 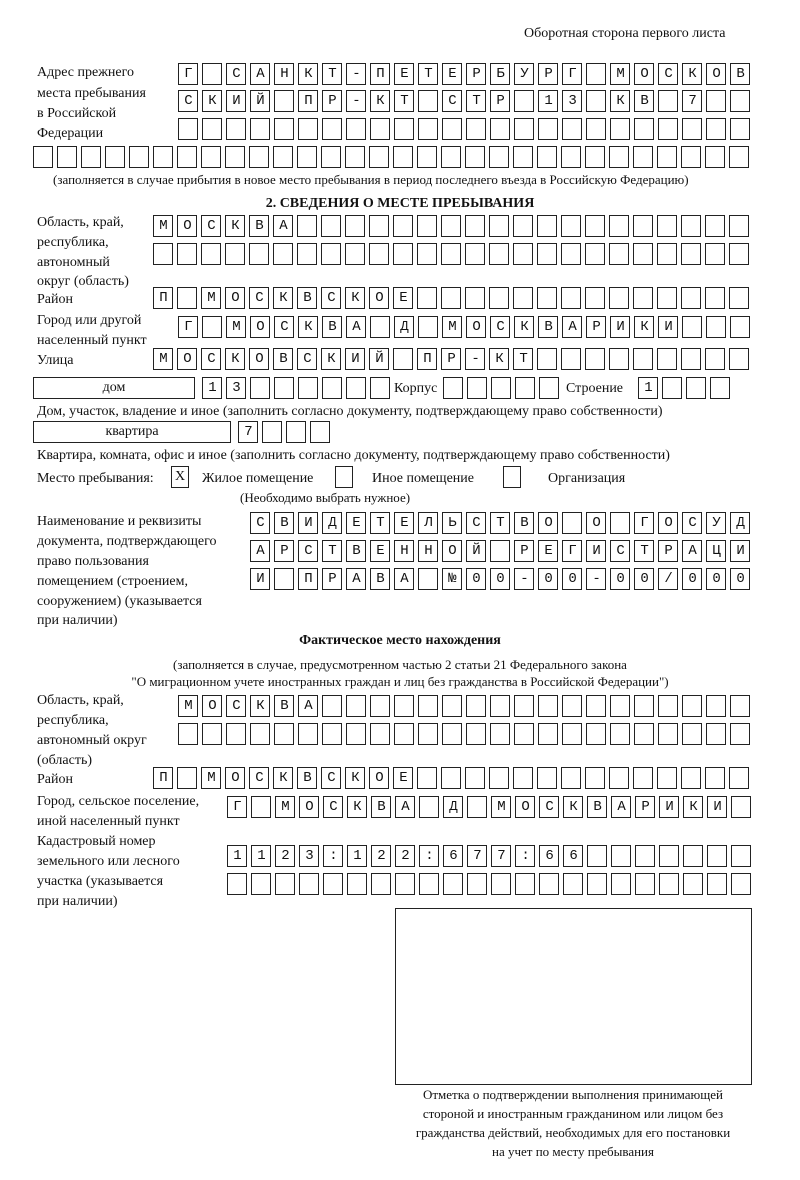 What do you see at coordinates (500, 523) in the screenshot?
I see `doc-row-1: СВИДЕТЕЛЬСТВО О ГОСУД` at bounding box center [500, 523].